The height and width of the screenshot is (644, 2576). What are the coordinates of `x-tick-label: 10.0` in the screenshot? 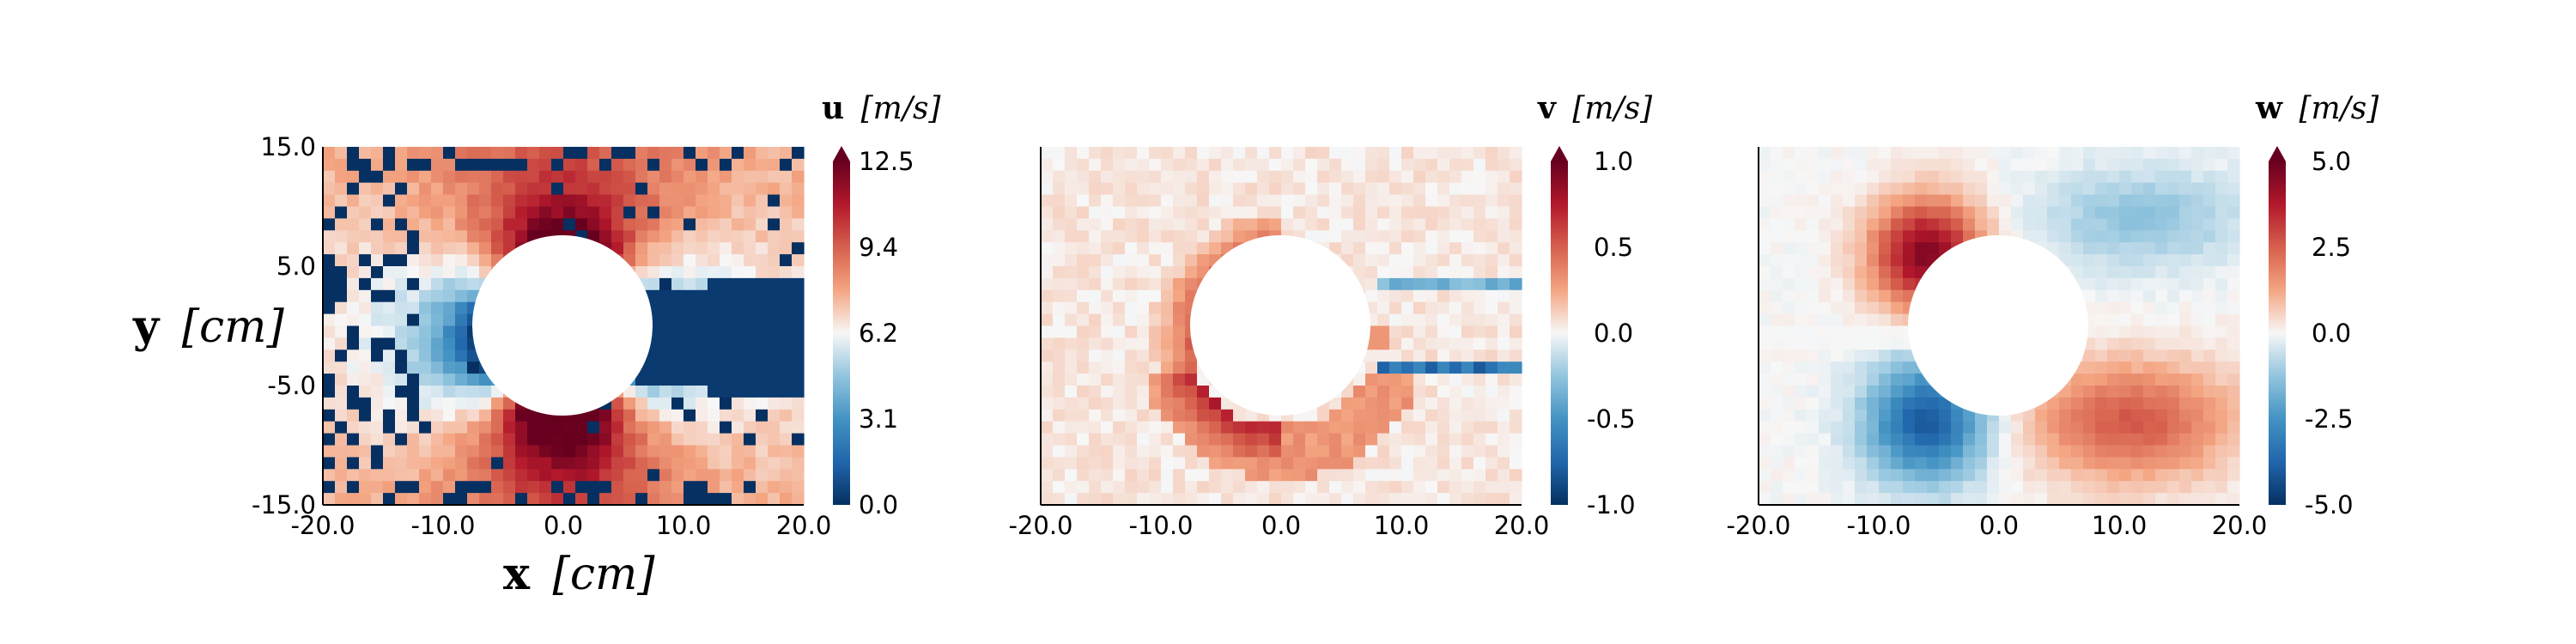 It's located at (2120, 525).